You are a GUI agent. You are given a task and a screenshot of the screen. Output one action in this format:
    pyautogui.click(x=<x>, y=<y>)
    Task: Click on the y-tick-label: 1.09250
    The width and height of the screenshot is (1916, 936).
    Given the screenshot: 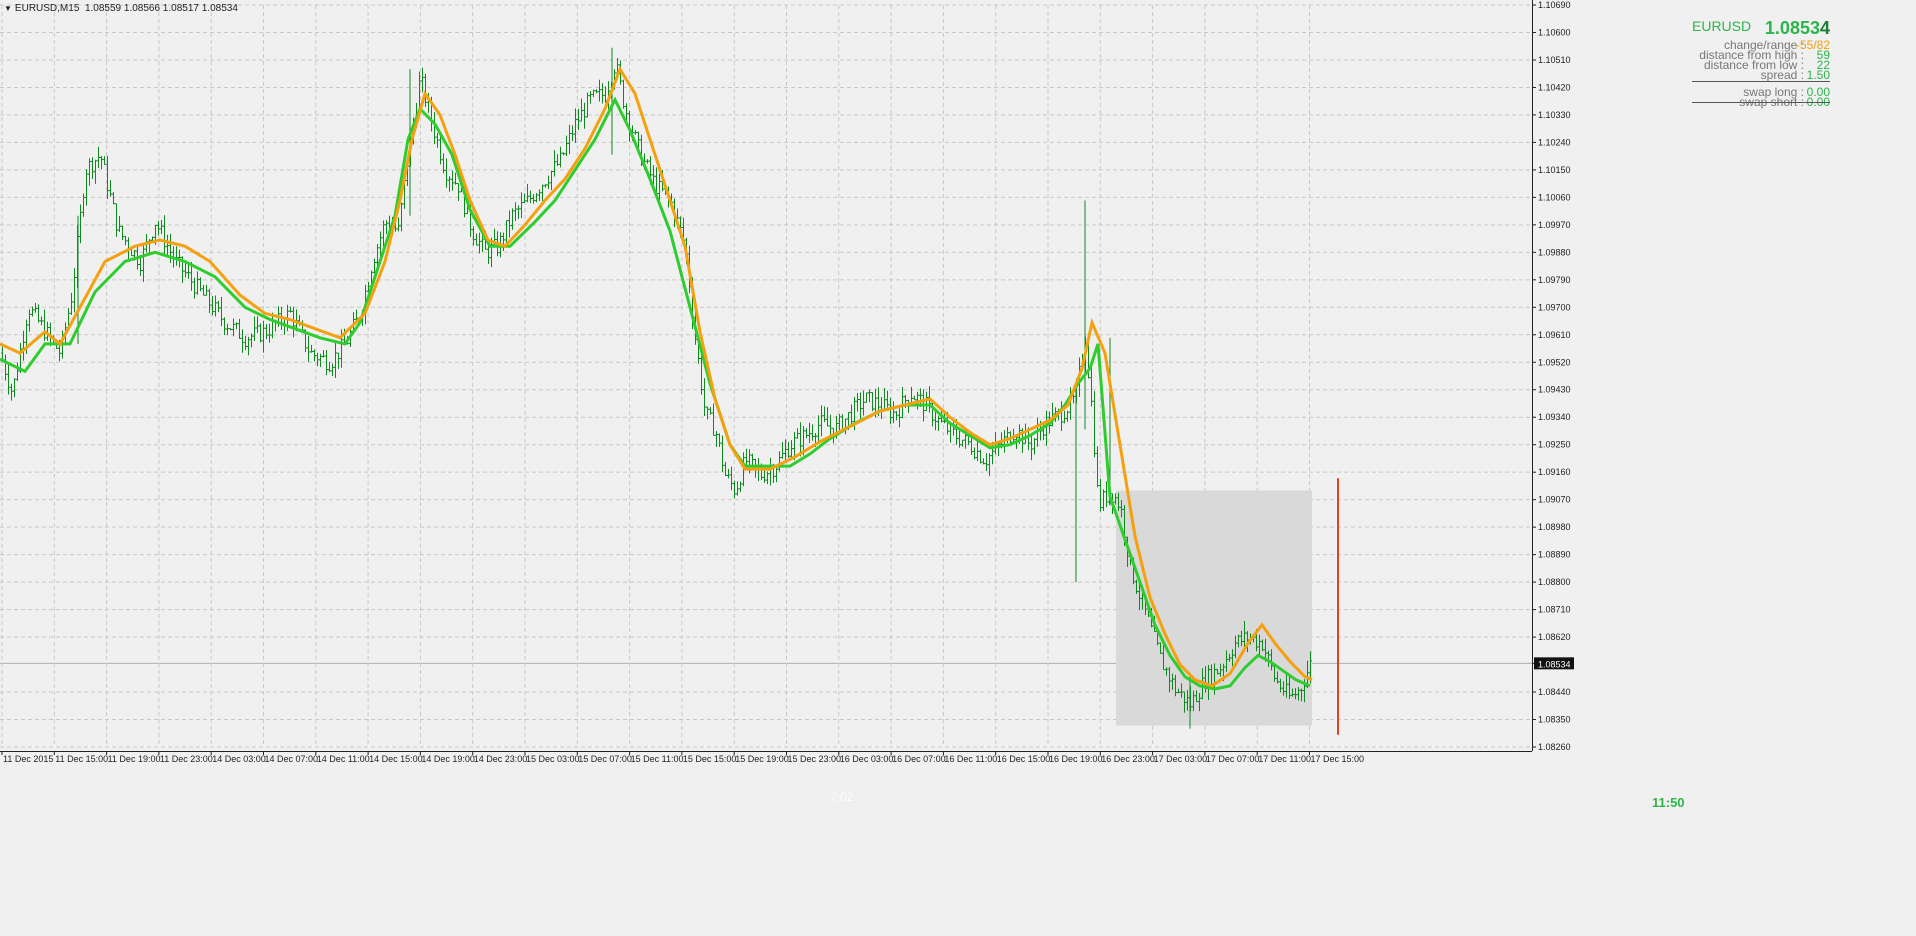 What is the action you would take?
    pyautogui.click(x=1554, y=445)
    